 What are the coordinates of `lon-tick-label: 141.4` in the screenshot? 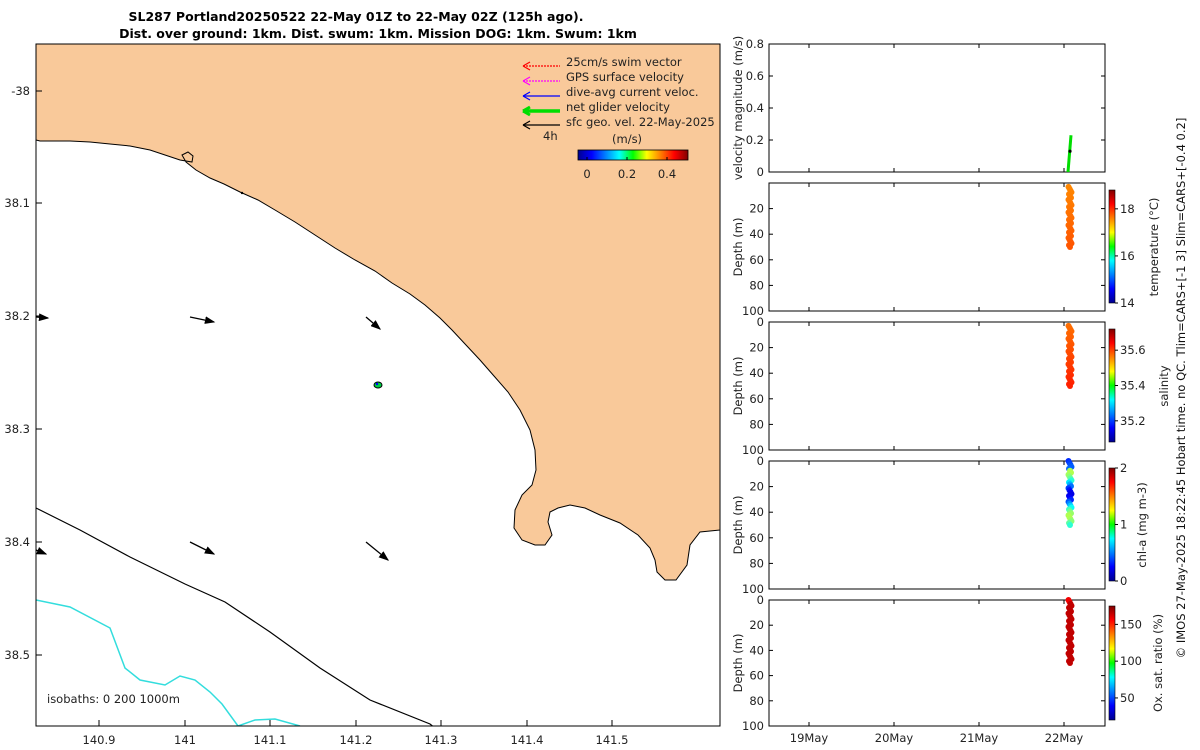 It's located at (527, 740).